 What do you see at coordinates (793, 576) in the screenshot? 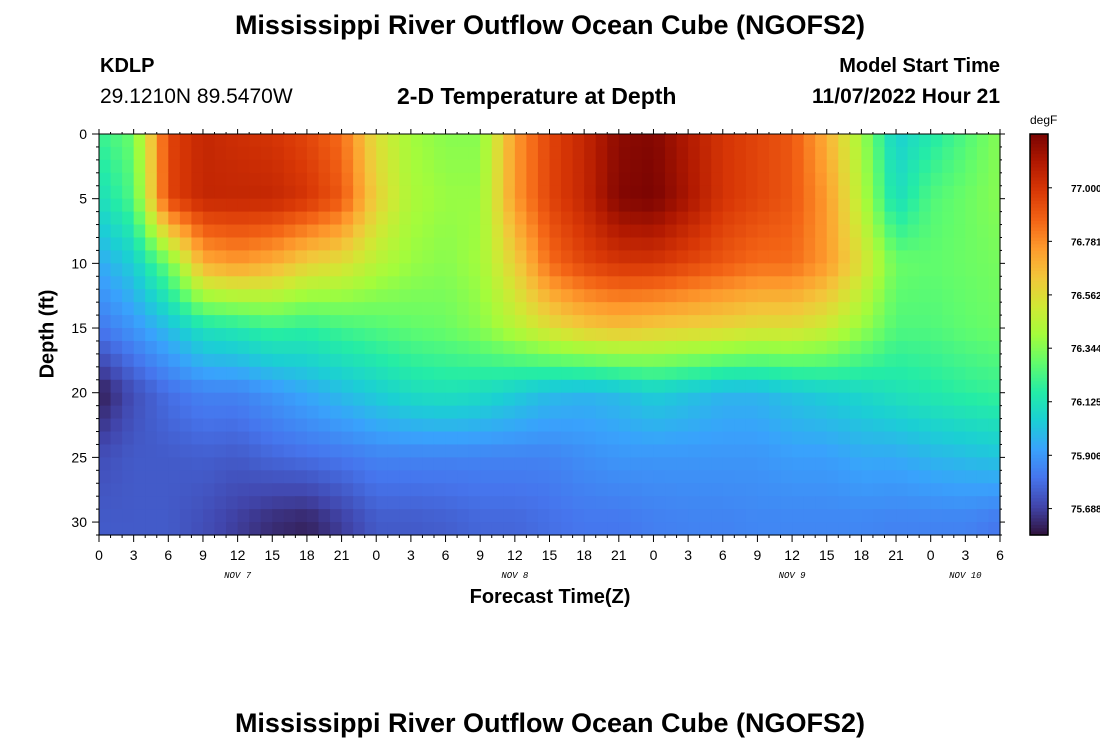
I see `x-day-label: NOV 9` at bounding box center [793, 576].